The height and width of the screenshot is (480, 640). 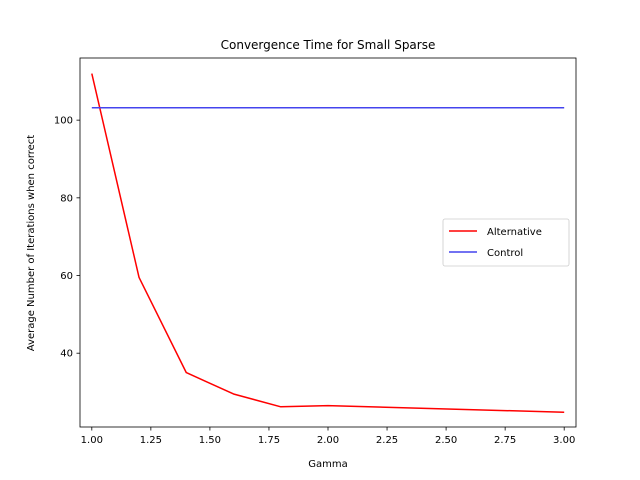 What do you see at coordinates (63, 121) in the screenshot?
I see `y-tick-label: 100` at bounding box center [63, 121].